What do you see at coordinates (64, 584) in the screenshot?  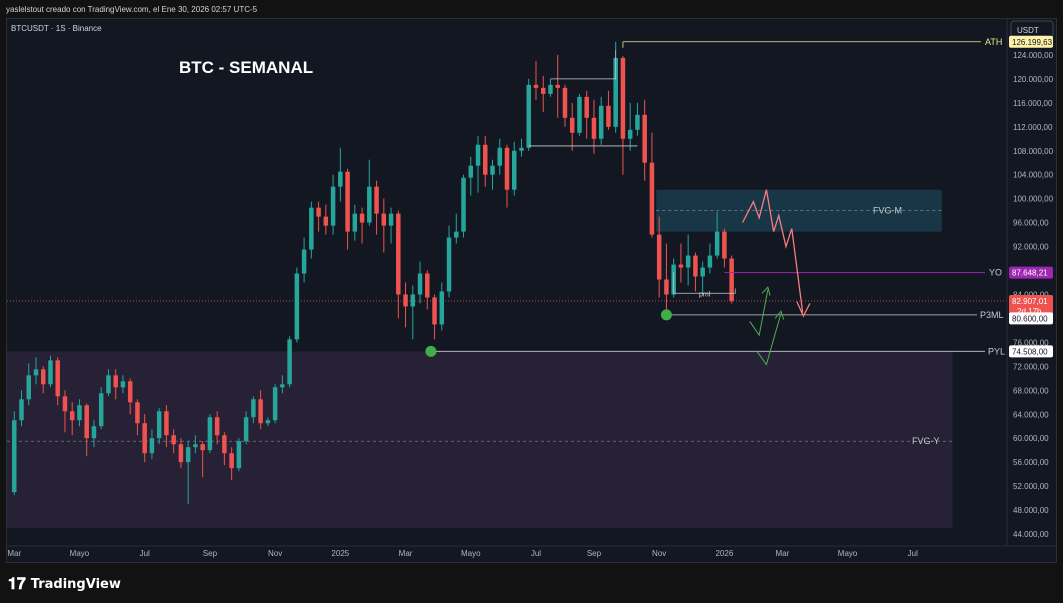 I see `tradingview-logo: 𝟏𝟕 TradingView` at bounding box center [64, 584].